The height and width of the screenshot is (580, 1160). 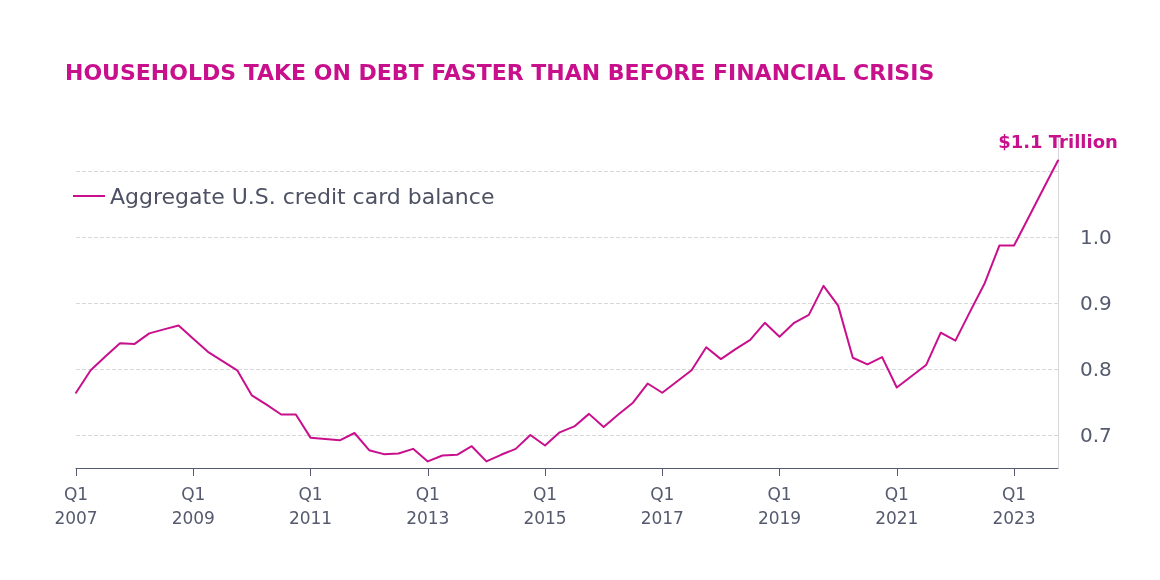 What do you see at coordinates (193, 506) in the screenshot?
I see `x-tick-label: Q1 2009` at bounding box center [193, 506].